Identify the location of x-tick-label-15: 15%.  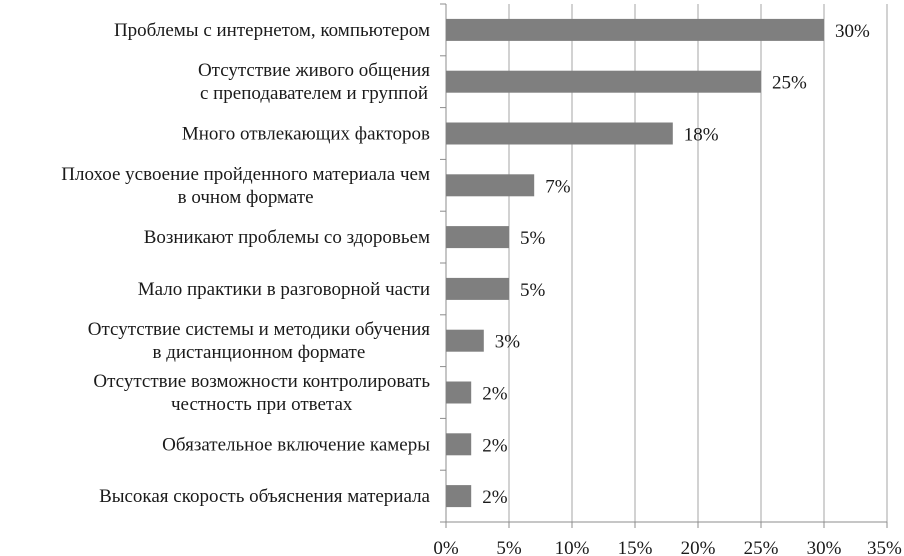
(635, 547).